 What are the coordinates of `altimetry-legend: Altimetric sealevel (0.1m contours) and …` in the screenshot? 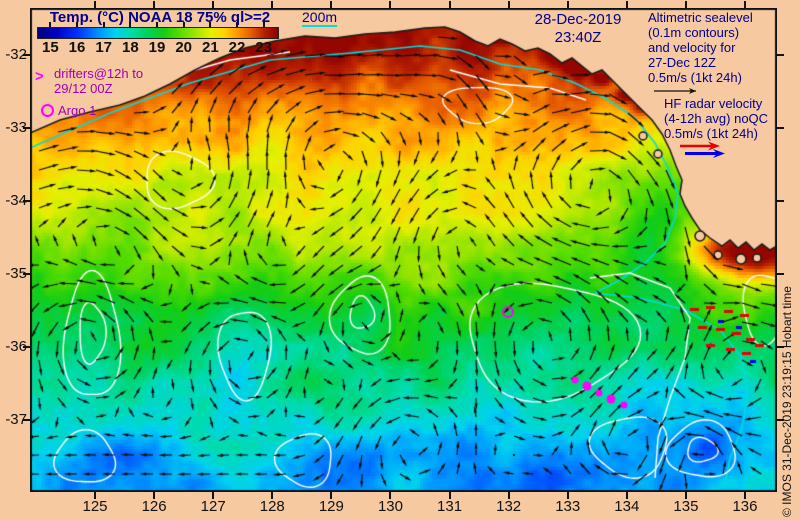 It's located at (700, 53).